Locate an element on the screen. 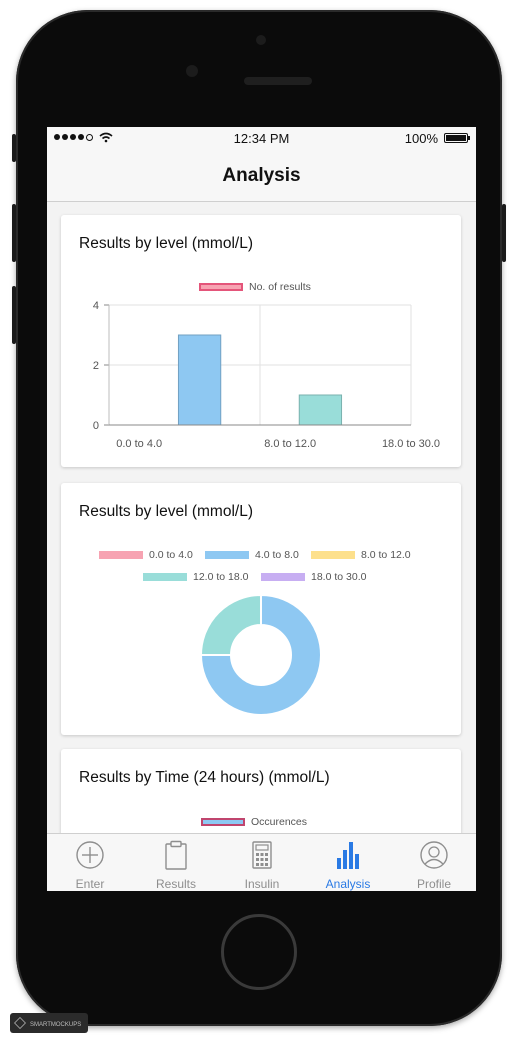 This screenshot has height=1044, width=514. page-title: Analysis is located at coordinates (261, 175).